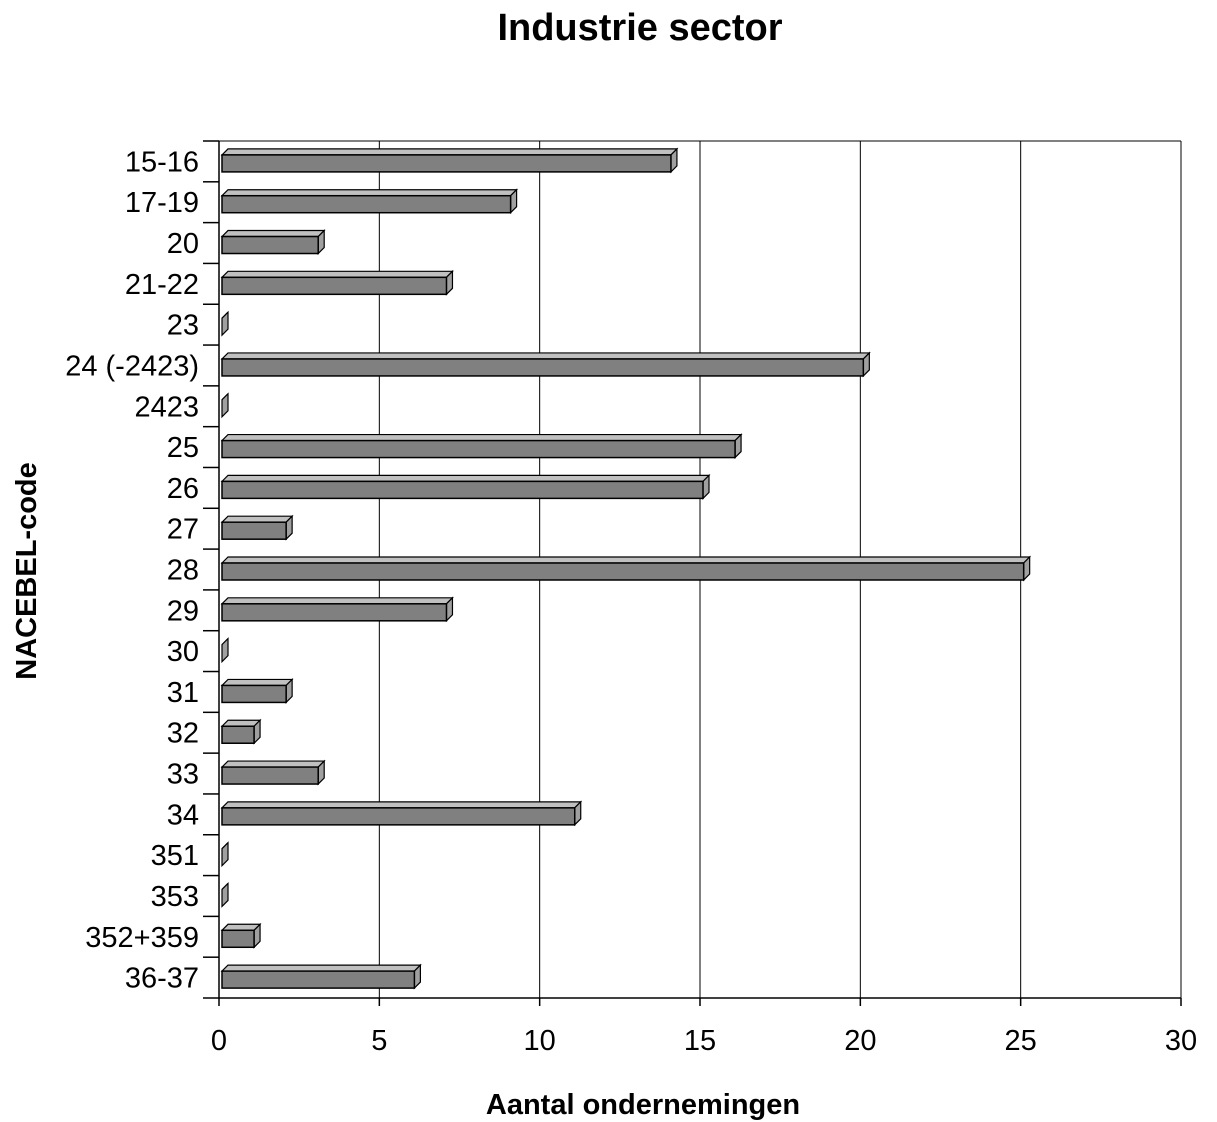 The image size is (1217, 1122). I want to click on x-tick-label: 20, so click(860, 1041).